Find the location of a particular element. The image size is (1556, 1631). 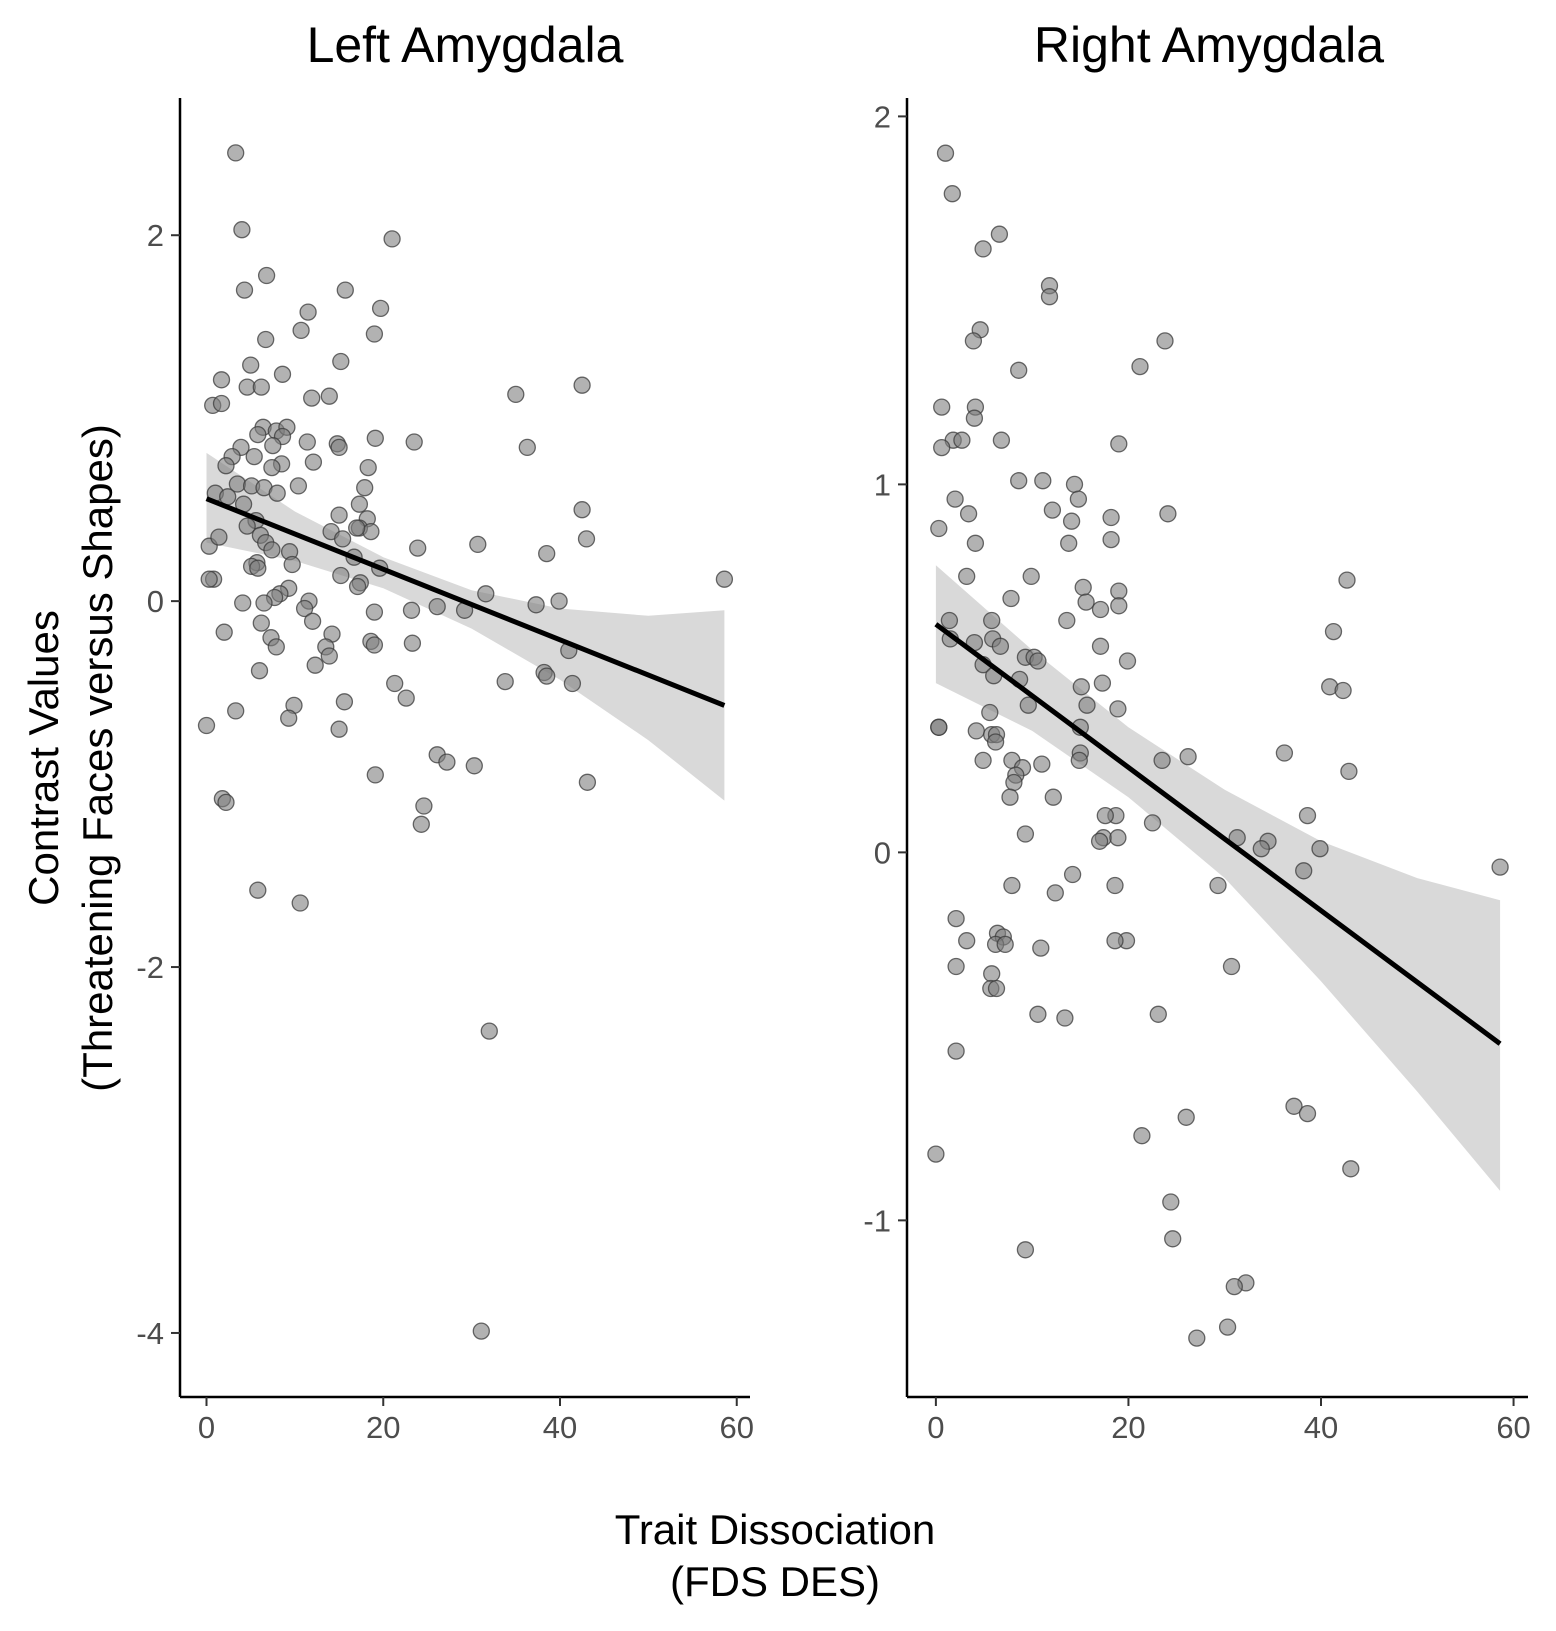

left-y-tick-label: -2 is located at coordinates (150, 967).